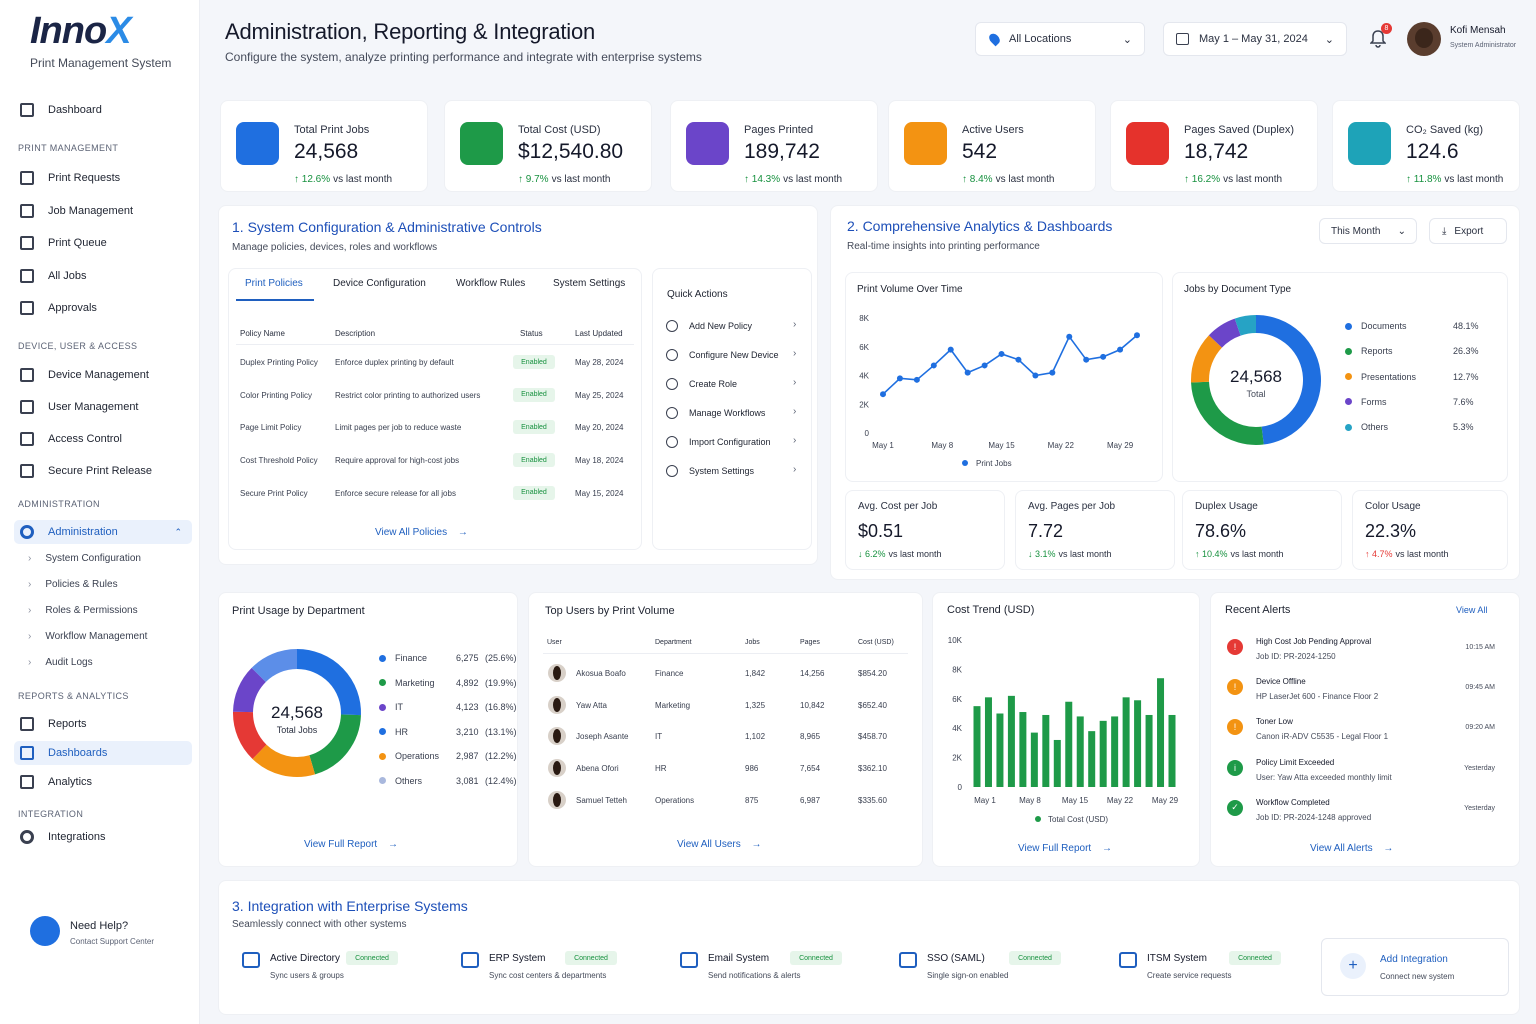 The height and width of the screenshot is (1024, 1536). What do you see at coordinates (602, 737) in the screenshot?
I see `user-name: Joseph Asante` at bounding box center [602, 737].